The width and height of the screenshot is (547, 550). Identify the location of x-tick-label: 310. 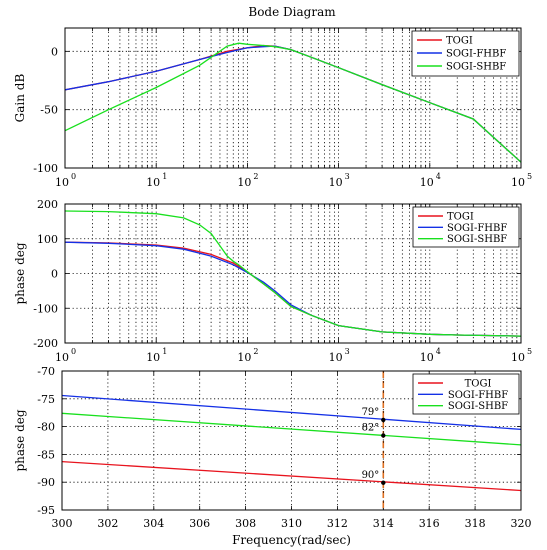
(291, 523).